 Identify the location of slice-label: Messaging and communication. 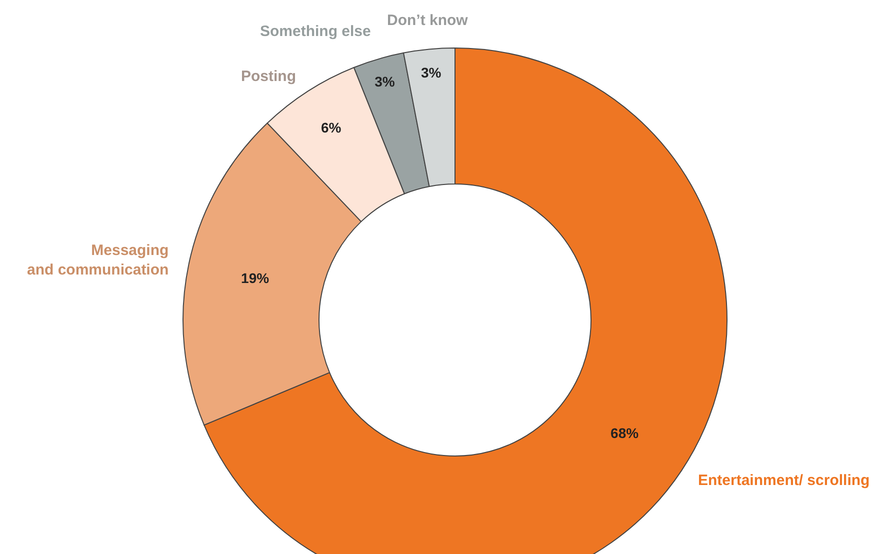
(98, 260).